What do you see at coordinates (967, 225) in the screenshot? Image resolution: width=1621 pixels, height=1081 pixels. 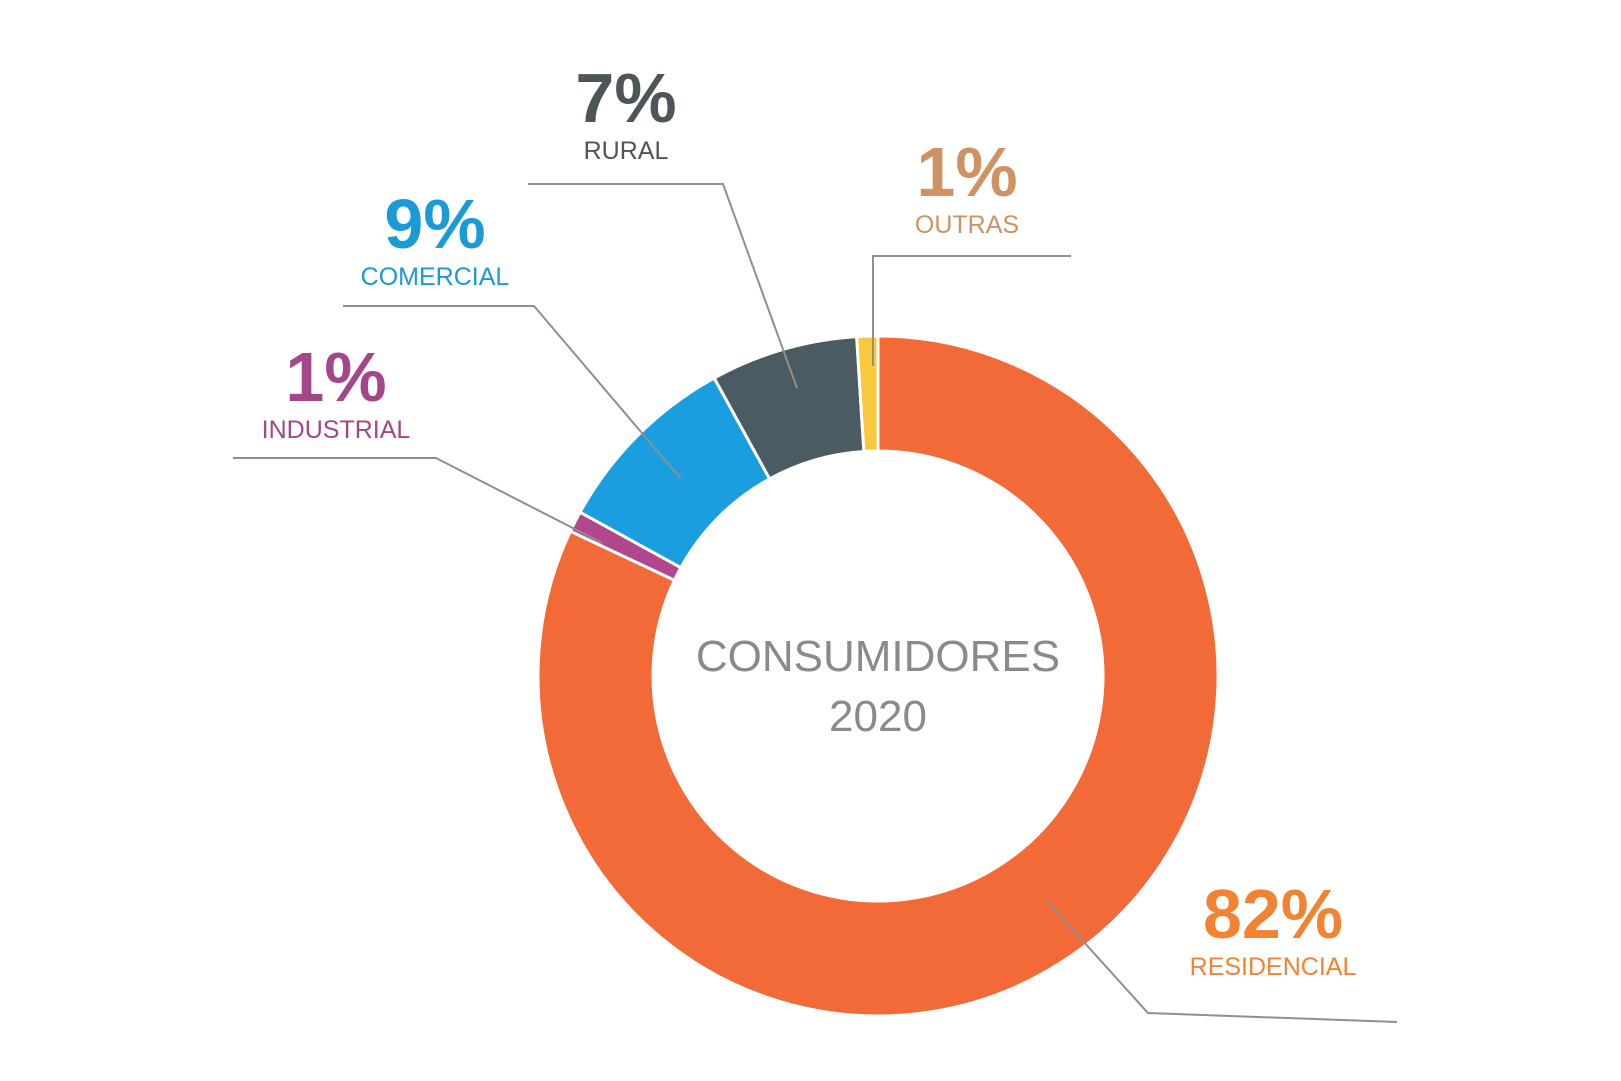 I see `category-label-outras: OUTRAS` at bounding box center [967, 225].